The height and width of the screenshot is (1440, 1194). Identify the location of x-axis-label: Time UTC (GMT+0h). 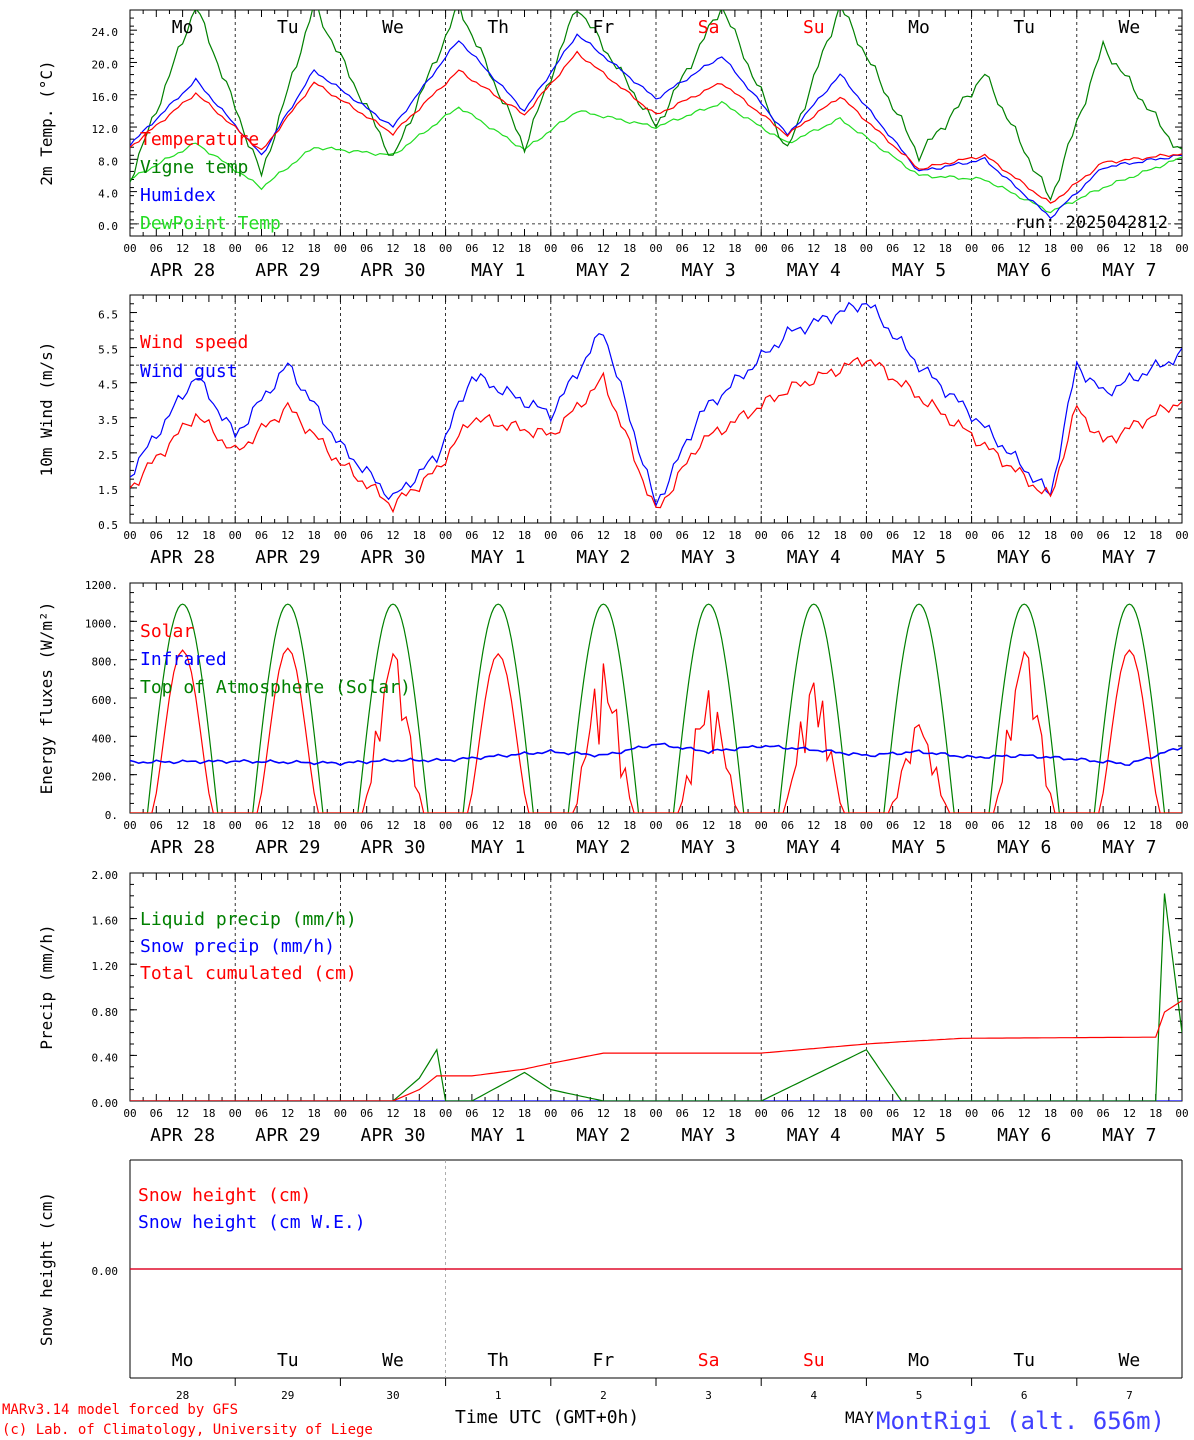
(547, 1417).